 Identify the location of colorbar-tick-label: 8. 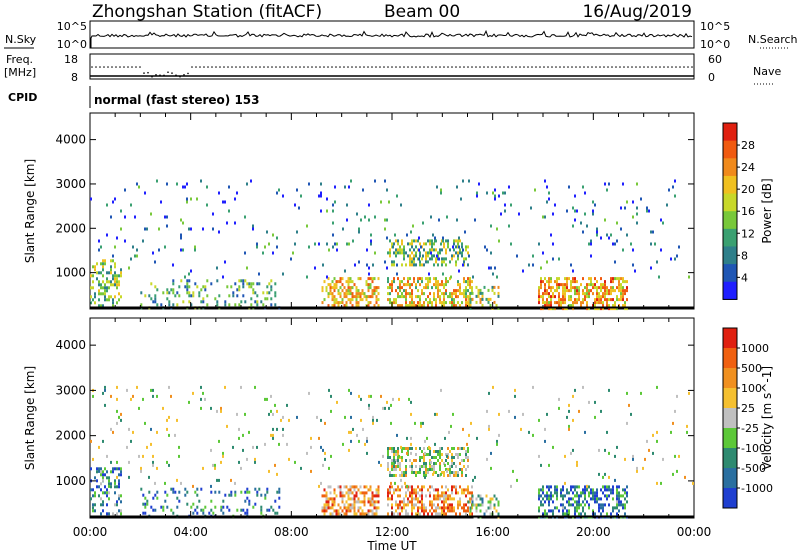
(744, 255).